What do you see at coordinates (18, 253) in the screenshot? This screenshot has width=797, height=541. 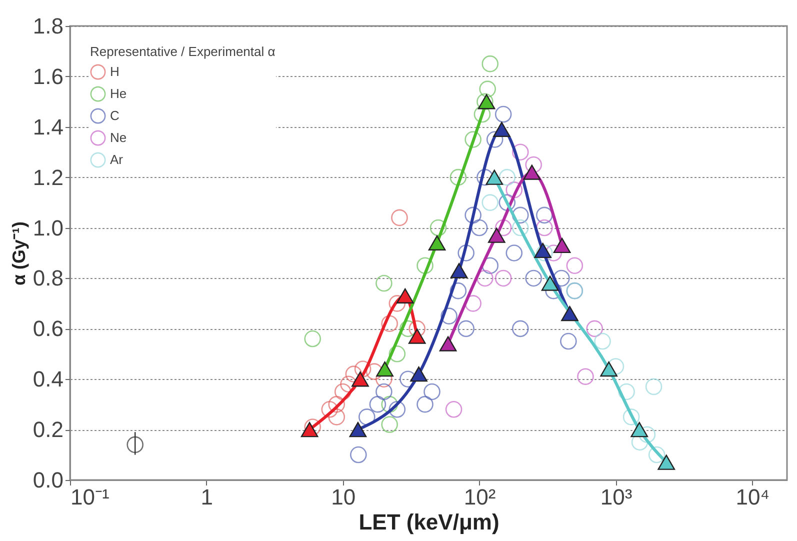 I see `y-axis-title: α (Gy⁻¹)` at bounding box center [18, 253].